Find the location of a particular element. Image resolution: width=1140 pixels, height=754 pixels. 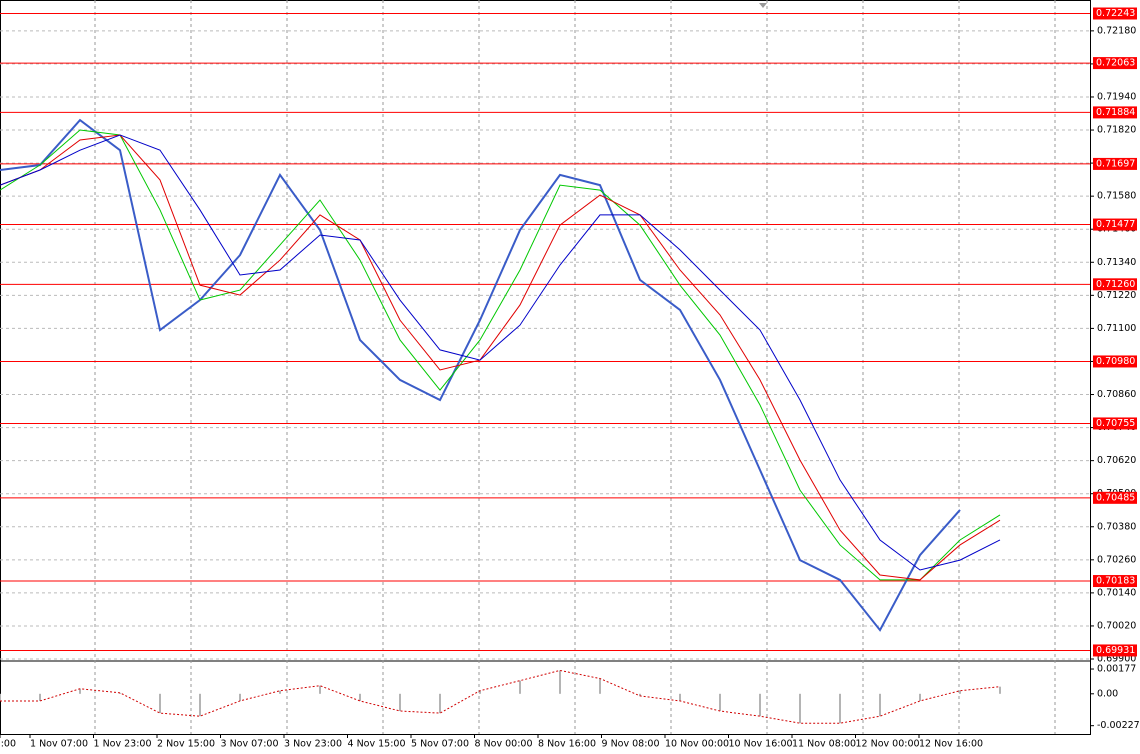

osc-tick-label: 0.00 is located at coordinates (1107, 693).